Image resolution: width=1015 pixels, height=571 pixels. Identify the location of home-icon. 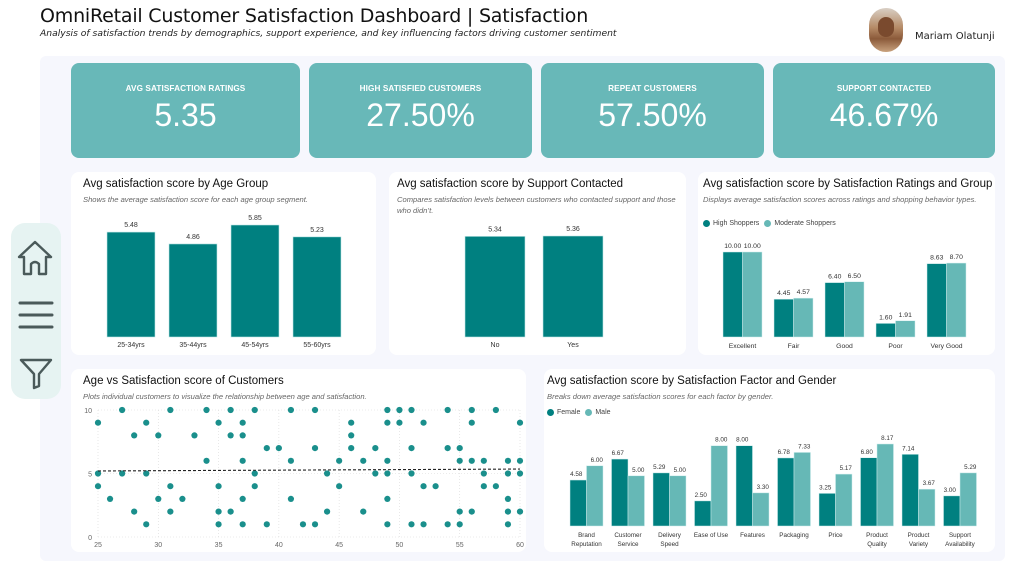
(35, 258).